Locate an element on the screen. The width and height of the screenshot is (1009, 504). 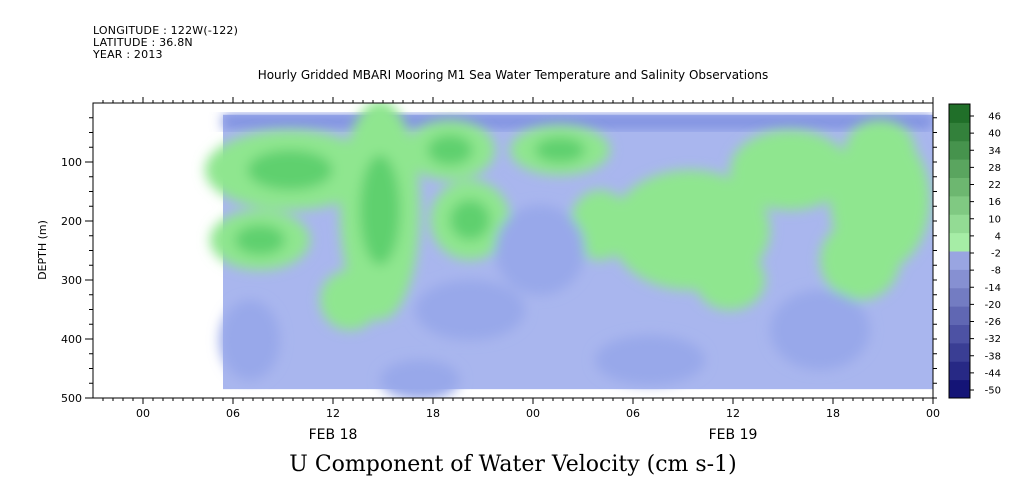
year-label: YEAR : 2013 is located at coordinates (128, 54).